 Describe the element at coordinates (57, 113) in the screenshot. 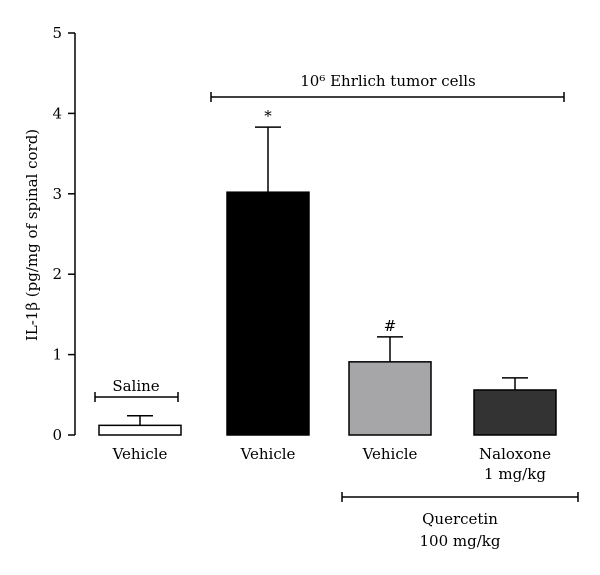

I see `y-tick-label: 4` at that location.